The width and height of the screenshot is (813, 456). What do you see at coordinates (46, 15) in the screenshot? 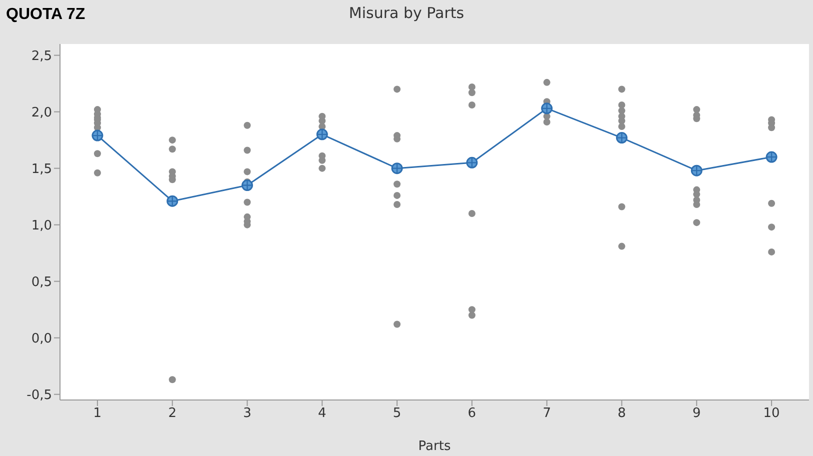
I see `text: QUOTA 7Z` at bounding box center [46, 15].